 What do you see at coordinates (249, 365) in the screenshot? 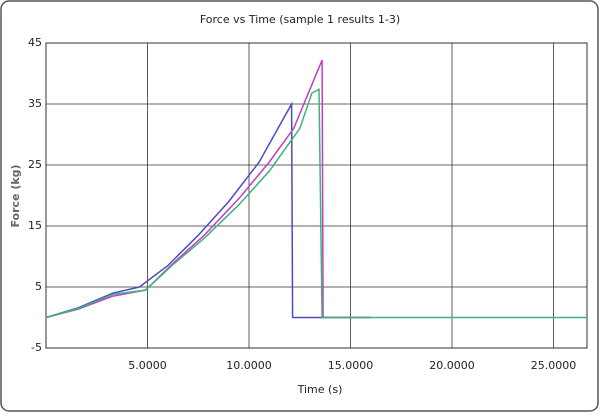
I see `x-tick-label: 10.0000` at bounding box center [249, 365].